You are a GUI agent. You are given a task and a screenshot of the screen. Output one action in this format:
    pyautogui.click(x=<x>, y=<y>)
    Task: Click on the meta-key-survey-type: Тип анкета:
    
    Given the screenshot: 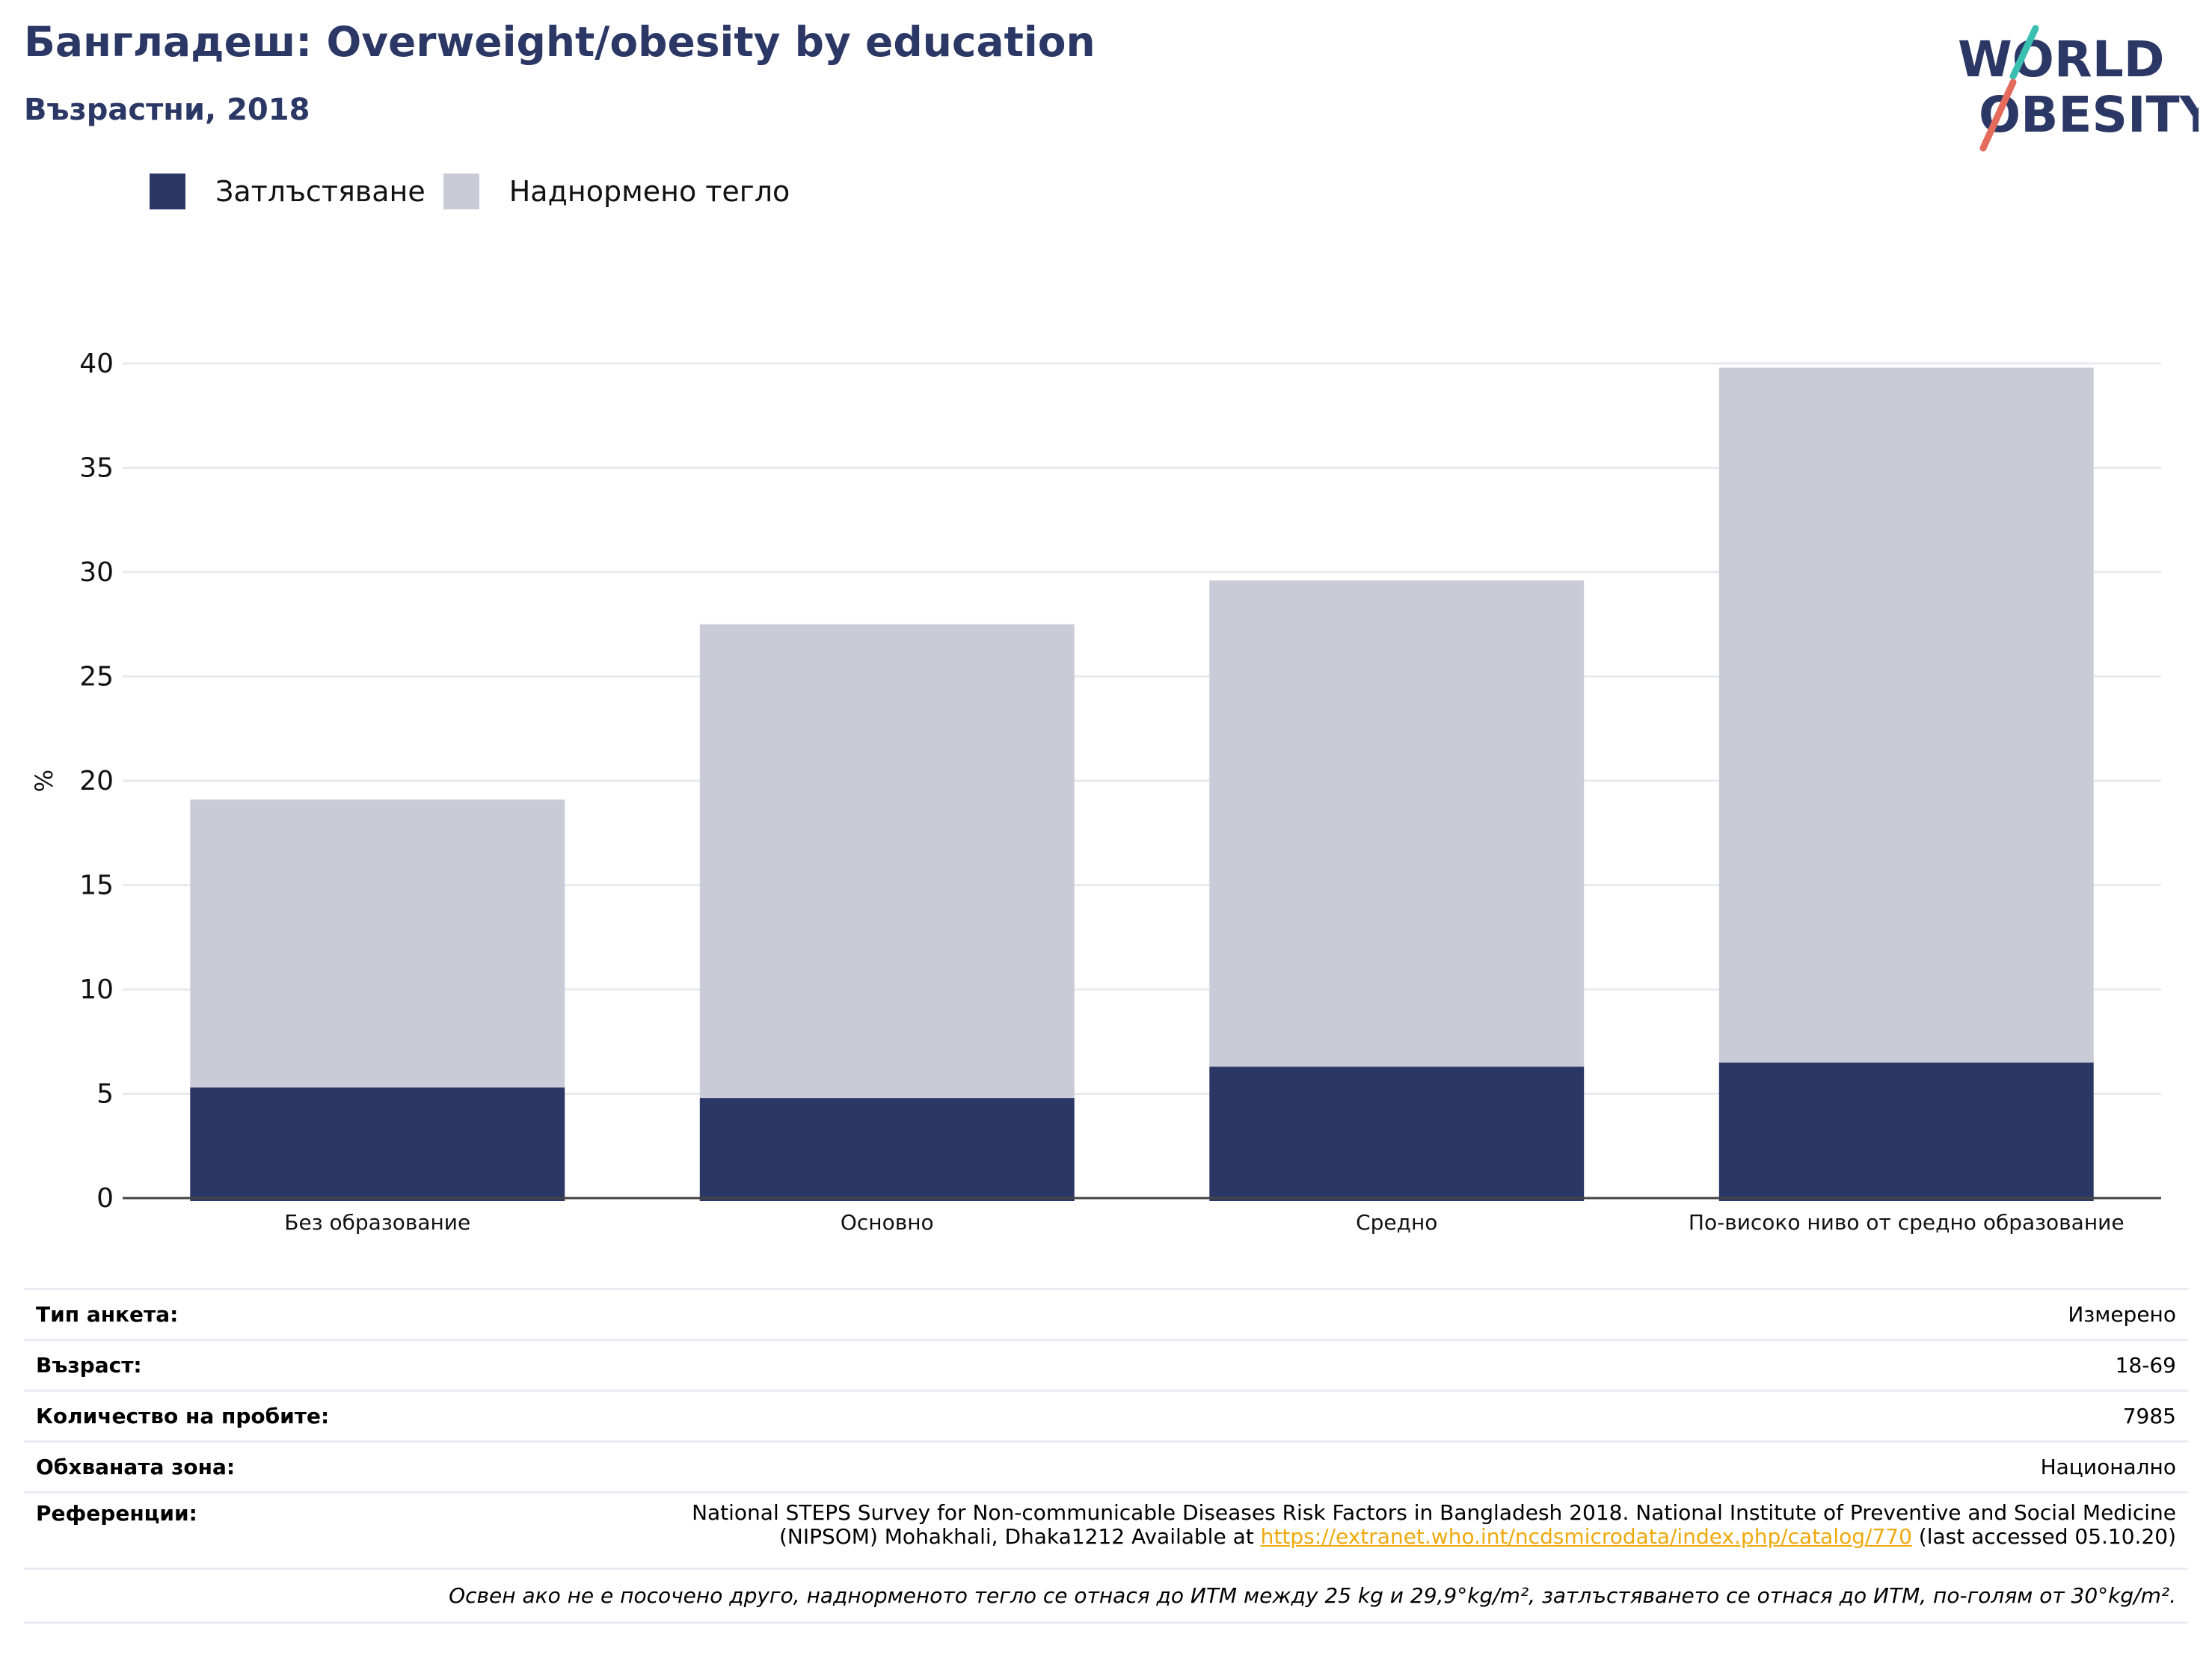 What is the action you would take?
    pyautogui.click(x=107, y=1314)
    